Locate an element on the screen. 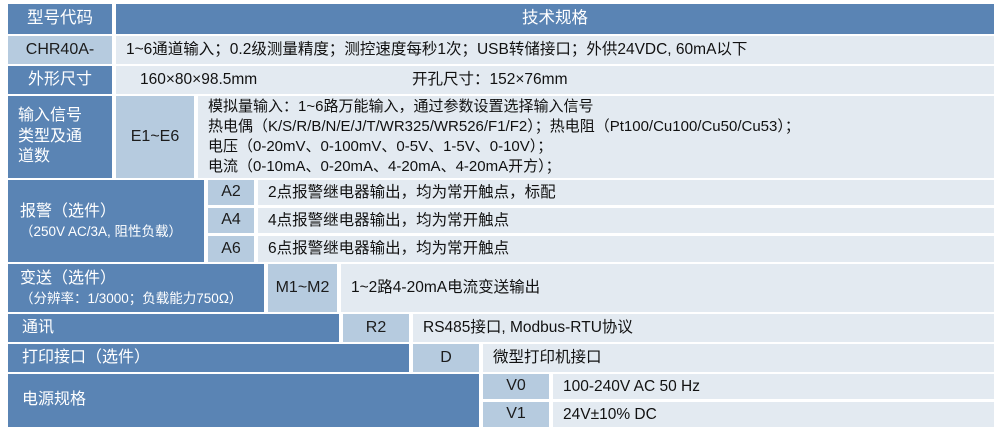  dimension-outer-size: 160×80×98.5mm is located at coordinates (199, 80).